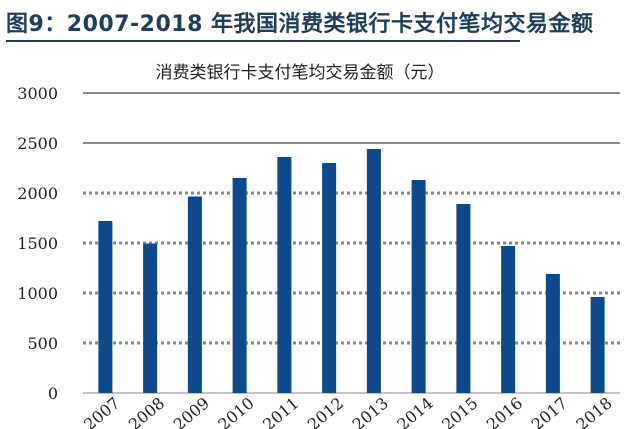 The width and height of the screenshot is (640, 429). What do you see at coordinates (370, 411) in the screenshot?
I see `x-tick-label: 2013` at bounding box center [370, 411].